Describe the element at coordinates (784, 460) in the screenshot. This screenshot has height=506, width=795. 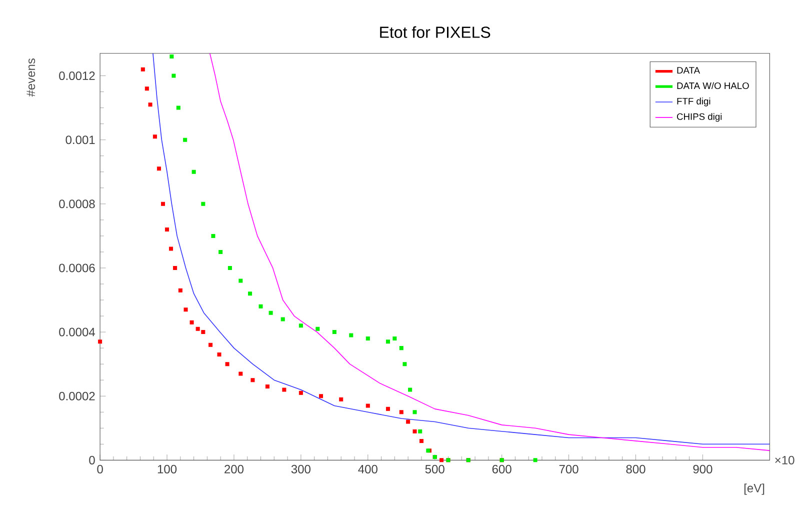
I see `text: ×10` at that location.